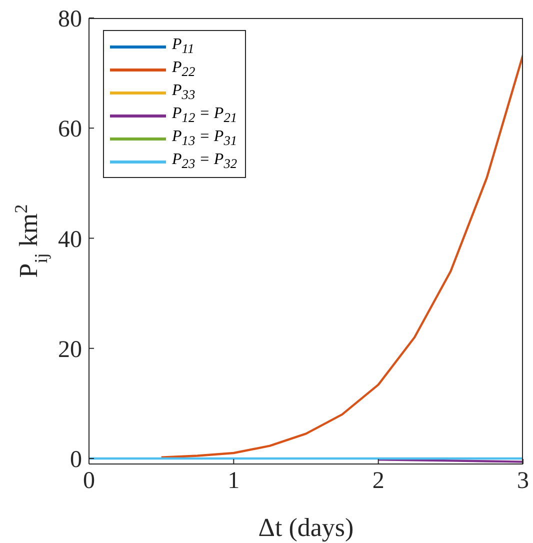 This screenshot has height=543, width=533. I want to click on x-axis-title: Δt (days), so click(306, 527).